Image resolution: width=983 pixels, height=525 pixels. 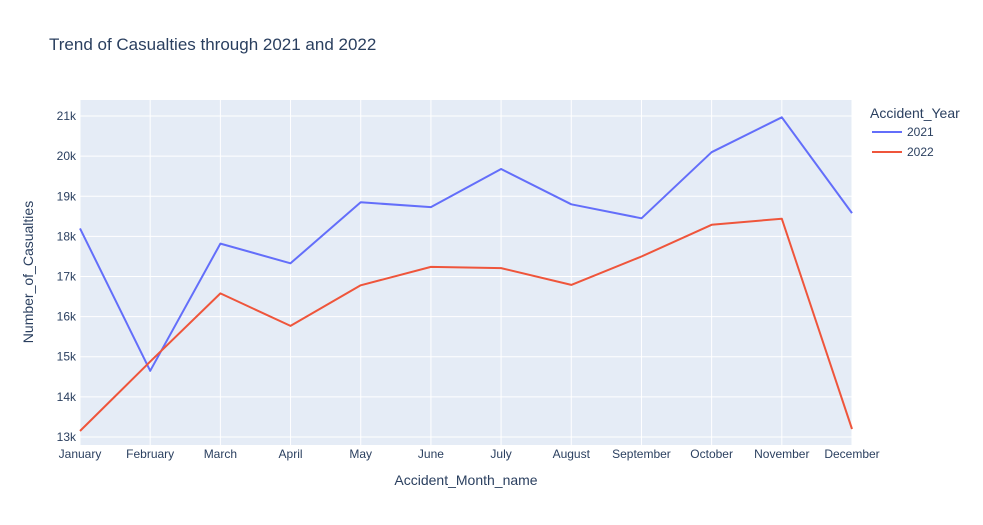 What do you see at coordinates (67, 317) in the screenshot?
I see `y-tick-label: 16k` at bounding box center [67, 317].